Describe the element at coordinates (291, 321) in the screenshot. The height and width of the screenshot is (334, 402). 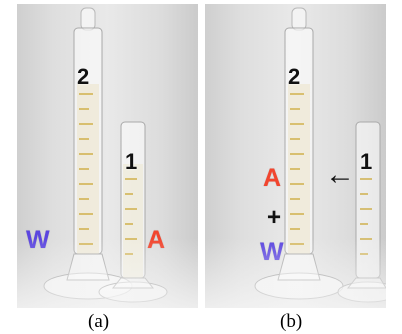
I see `caption-b: (b)` at that location.